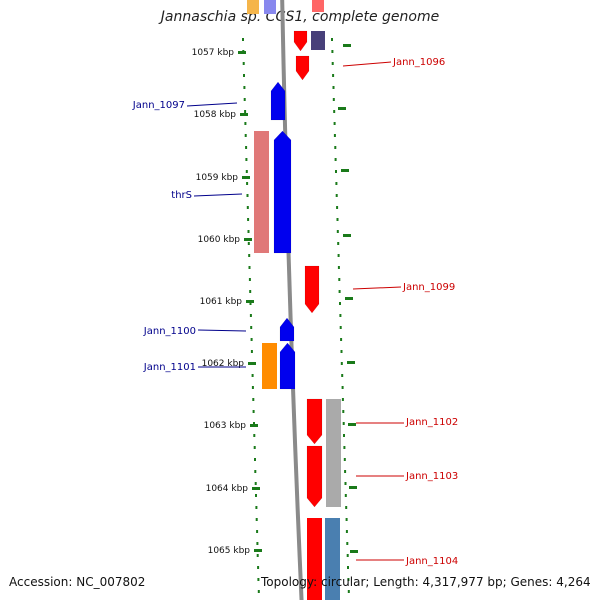 The width and height of the screenshot is (600, 600). Describe the element at coordinates (158, 105) in the screenshot. I see `gene-label: Jann_1097` at that location.